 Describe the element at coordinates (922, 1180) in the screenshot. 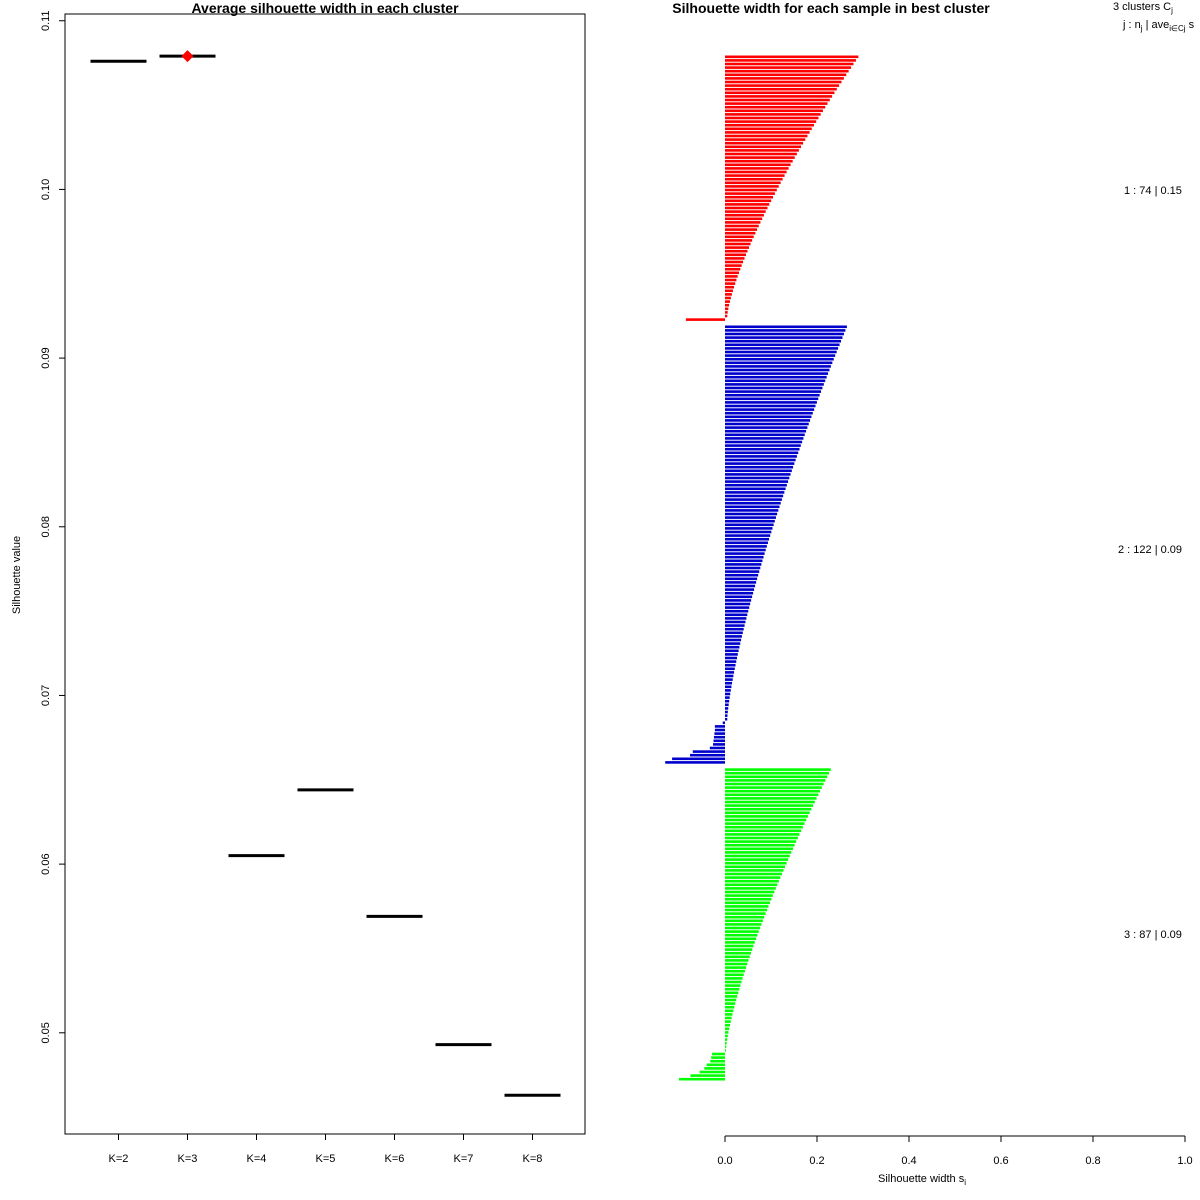

I see `right-x-axis-label: Silhouette width si` at that location.